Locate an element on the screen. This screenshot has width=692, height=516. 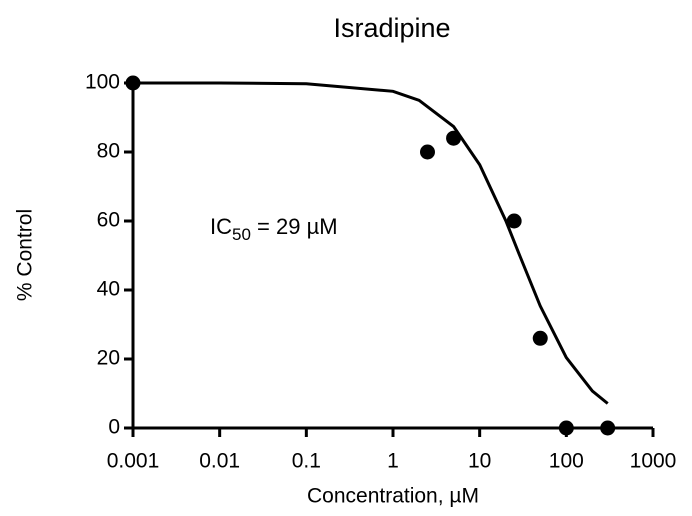
y-tick-label: 40 is located at coordinates (108, 289).